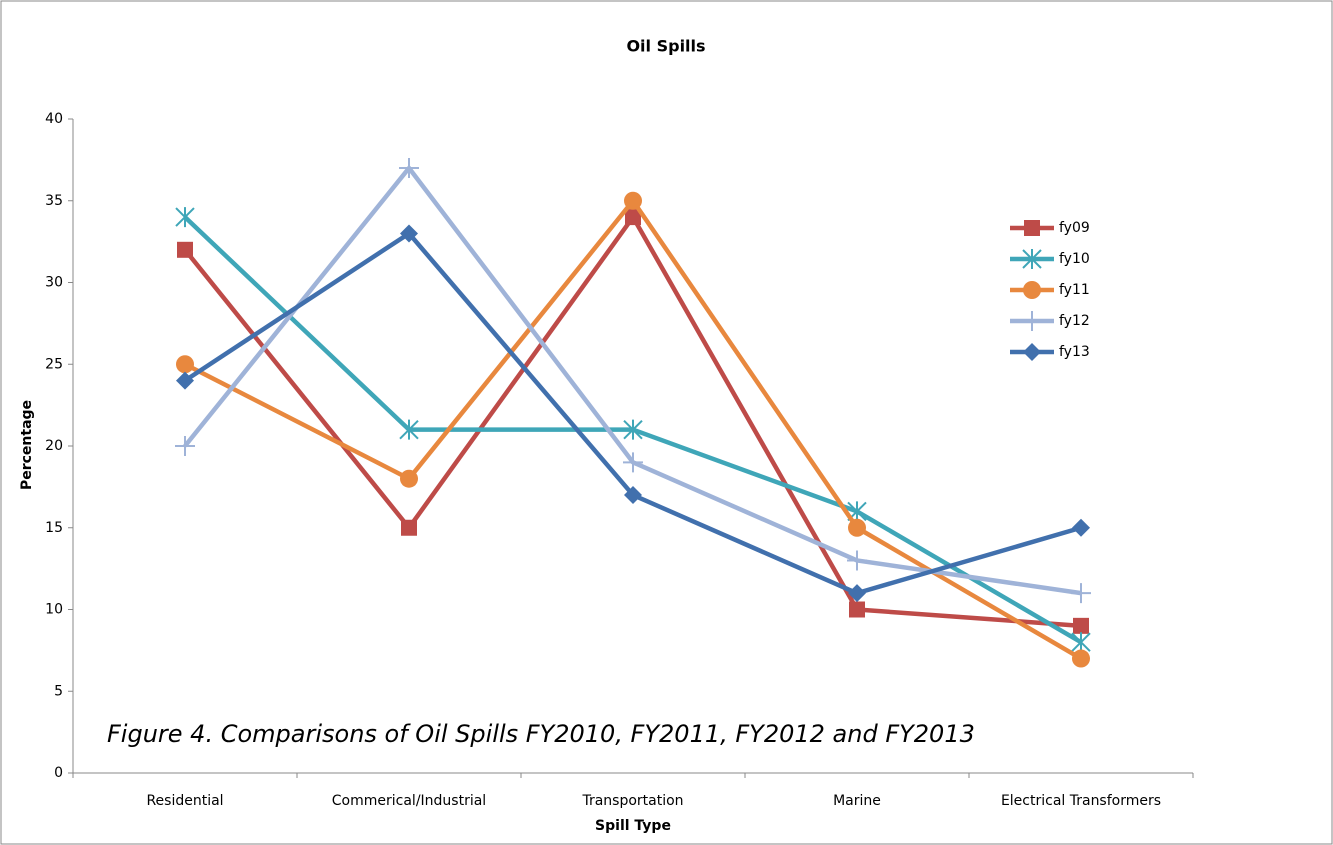 The height and width of the screenshot is (845, 1333). Describe the element at coordinates (54, 446) in the screenshot. I see `y-tick-label: 20` at that location.